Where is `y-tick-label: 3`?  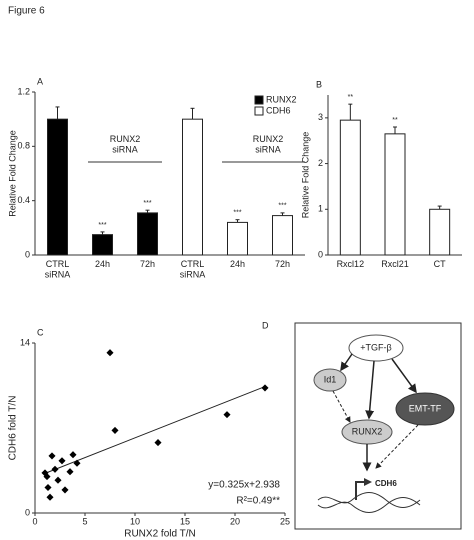 y-tick-label: 3 is located at coordinates (320, 117).